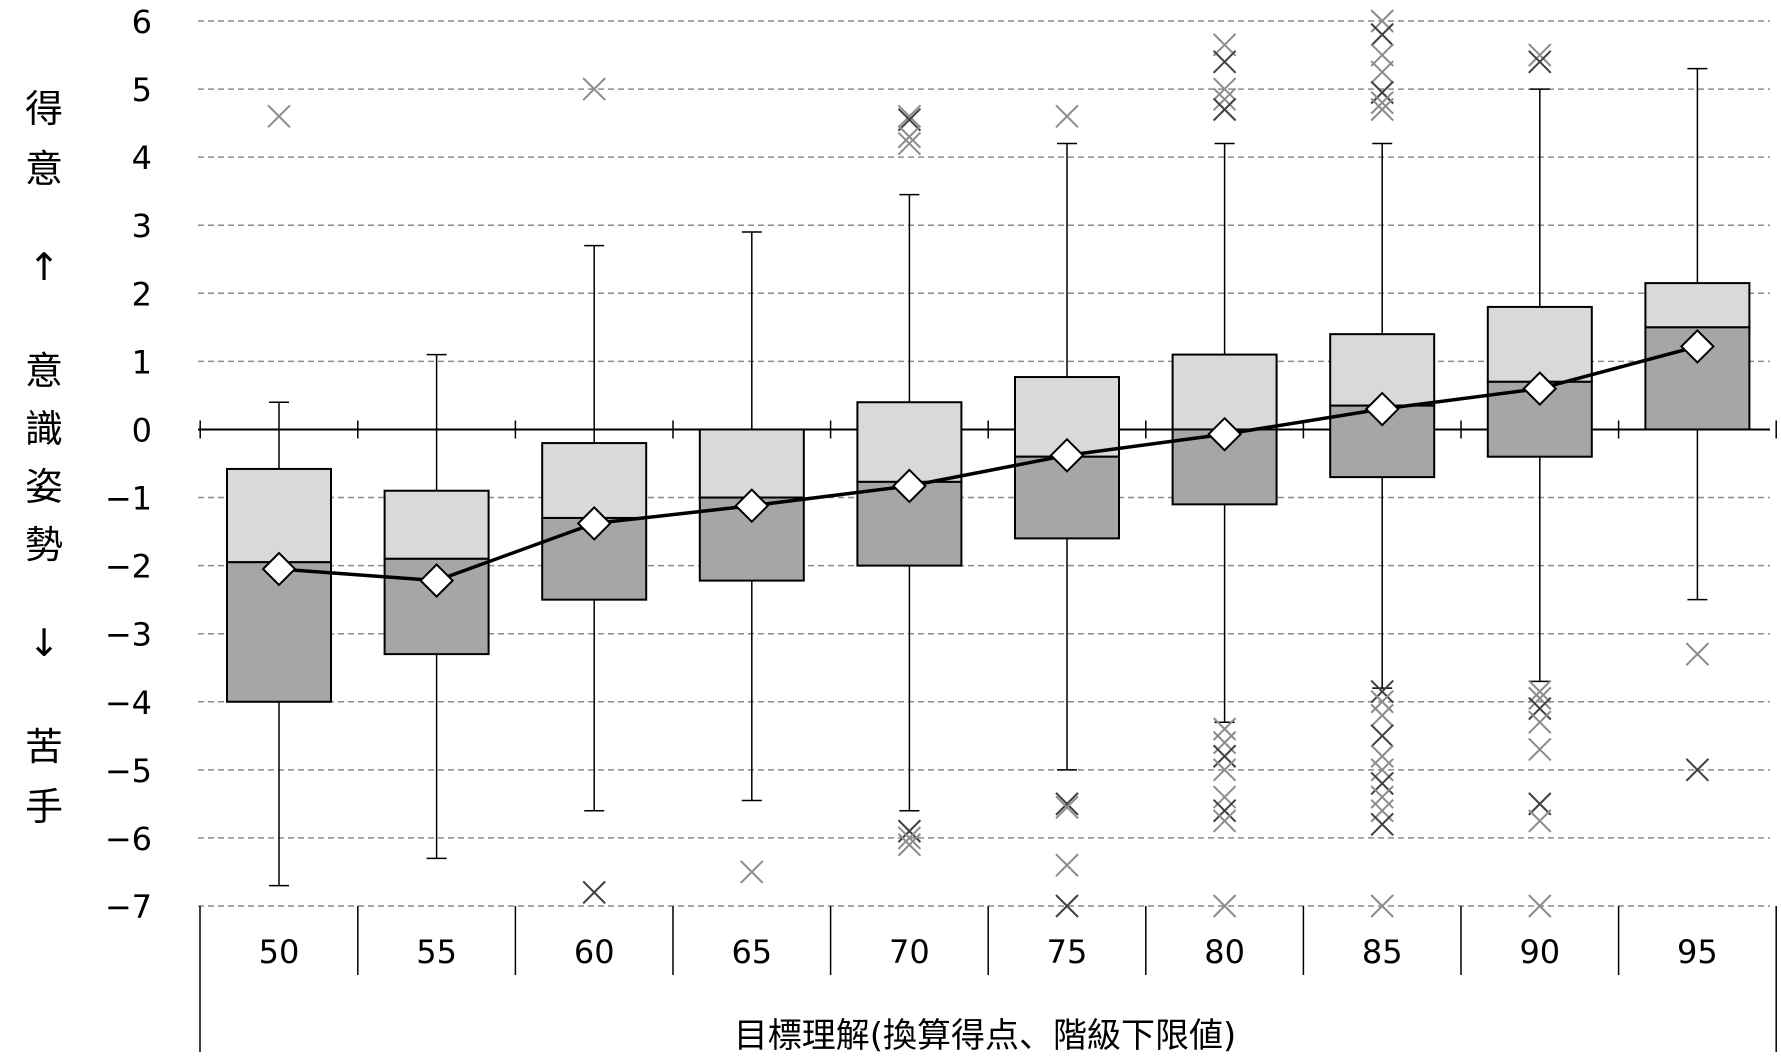 The width and height of the screenshot is (1781, 1057). I want to click on x-tick-label: 50, so click(279, 952).